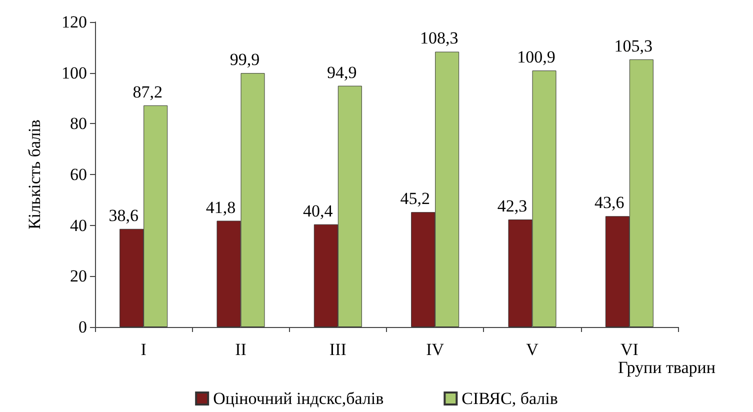 This screenshot has height=412, width=753. What do you see at coordinates (629, 349) in the screenshot?
I see `x-tick-label: VI` at bounding box center [629, 349].